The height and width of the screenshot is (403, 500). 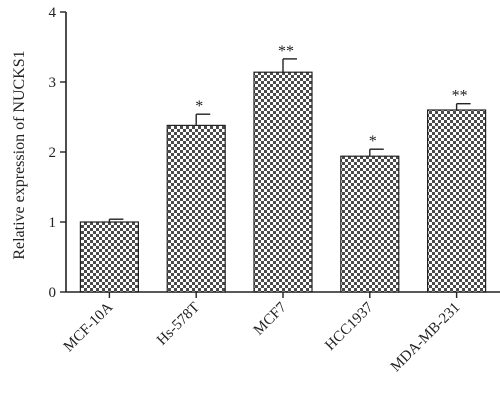 I want to click on x-tick-label: HCC1937, so click(x=349, y=326).